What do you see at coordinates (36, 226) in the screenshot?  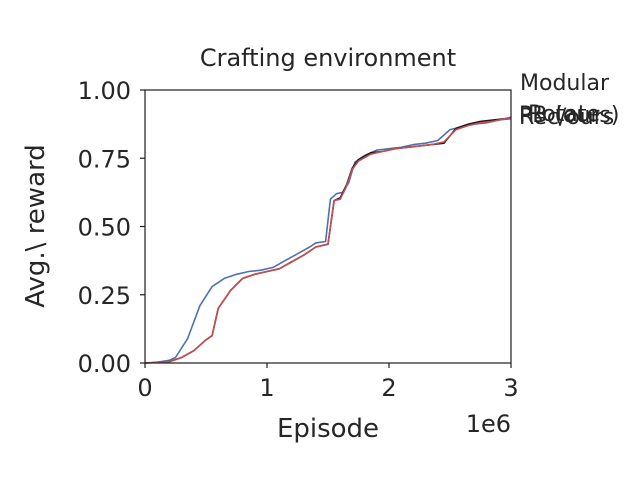 I see `y-axis-label: Avg.\ reward` at bounding box center [36, 226].